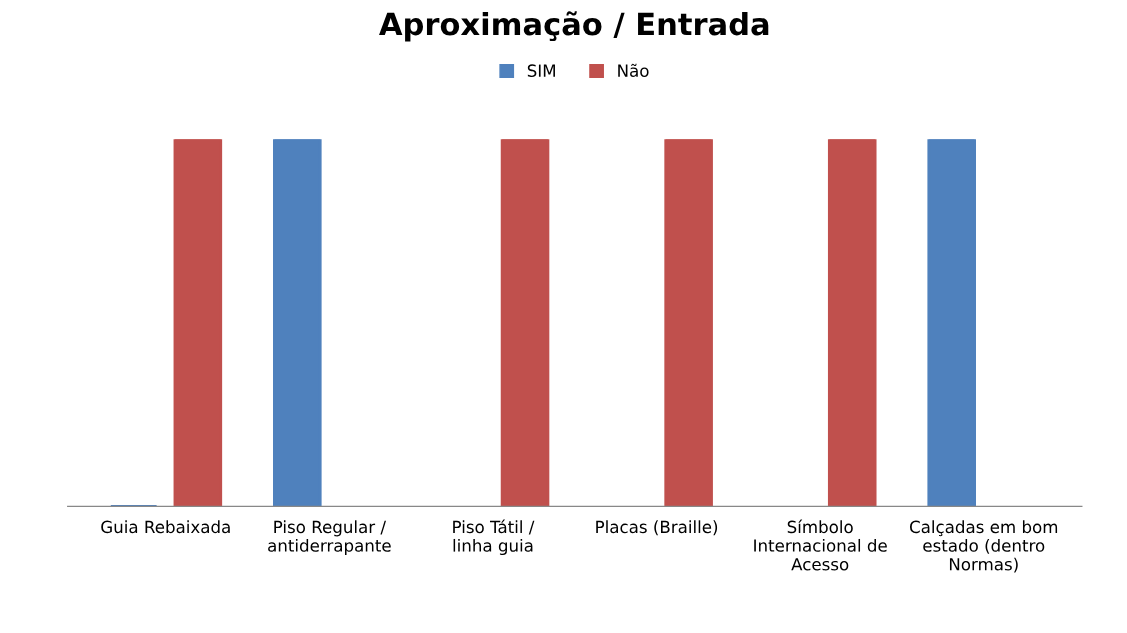  Describe the element at coordinates (657, 528) in the screenshot. I see `x-tick-label: Placas (Braille)` at that location.